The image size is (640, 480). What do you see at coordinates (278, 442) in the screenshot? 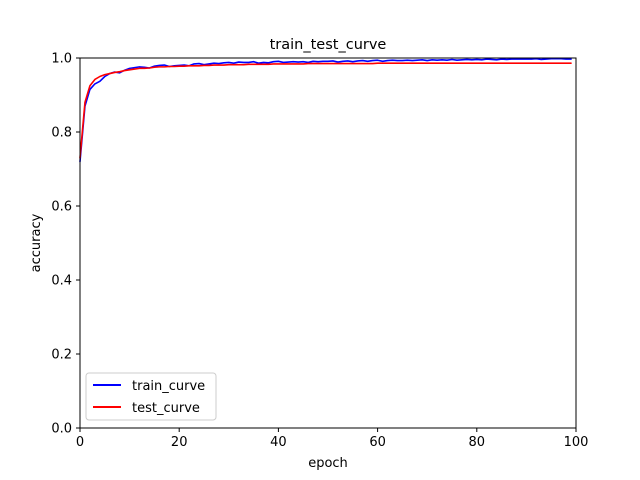
I see `x-tick-label: 40` at bounding box center [278, 442].